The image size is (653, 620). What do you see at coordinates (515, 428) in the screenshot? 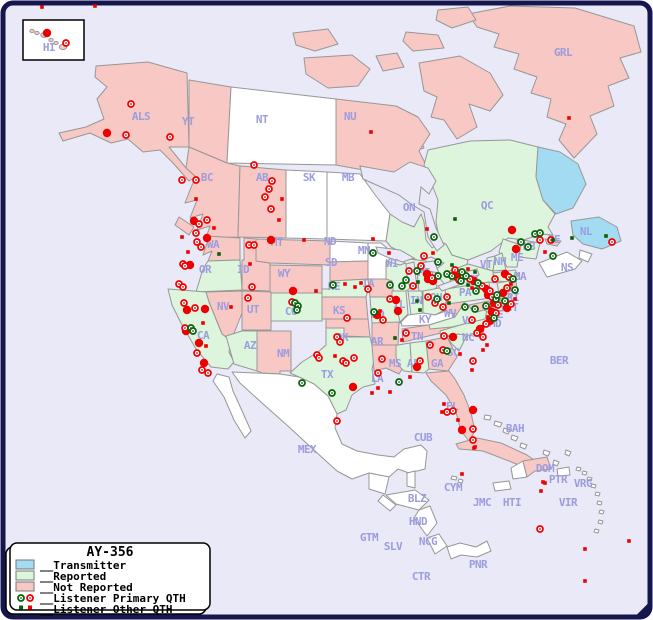
I see `region-label-bah: BAH` at bounding box center [515, 428].